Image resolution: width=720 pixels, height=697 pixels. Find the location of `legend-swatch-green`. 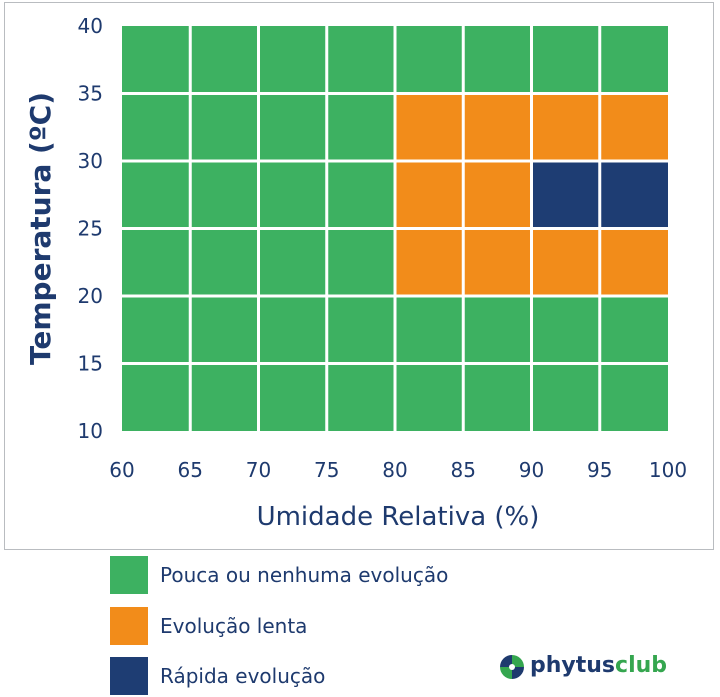

legend-swatch-green is located at coordinates (129, 575).